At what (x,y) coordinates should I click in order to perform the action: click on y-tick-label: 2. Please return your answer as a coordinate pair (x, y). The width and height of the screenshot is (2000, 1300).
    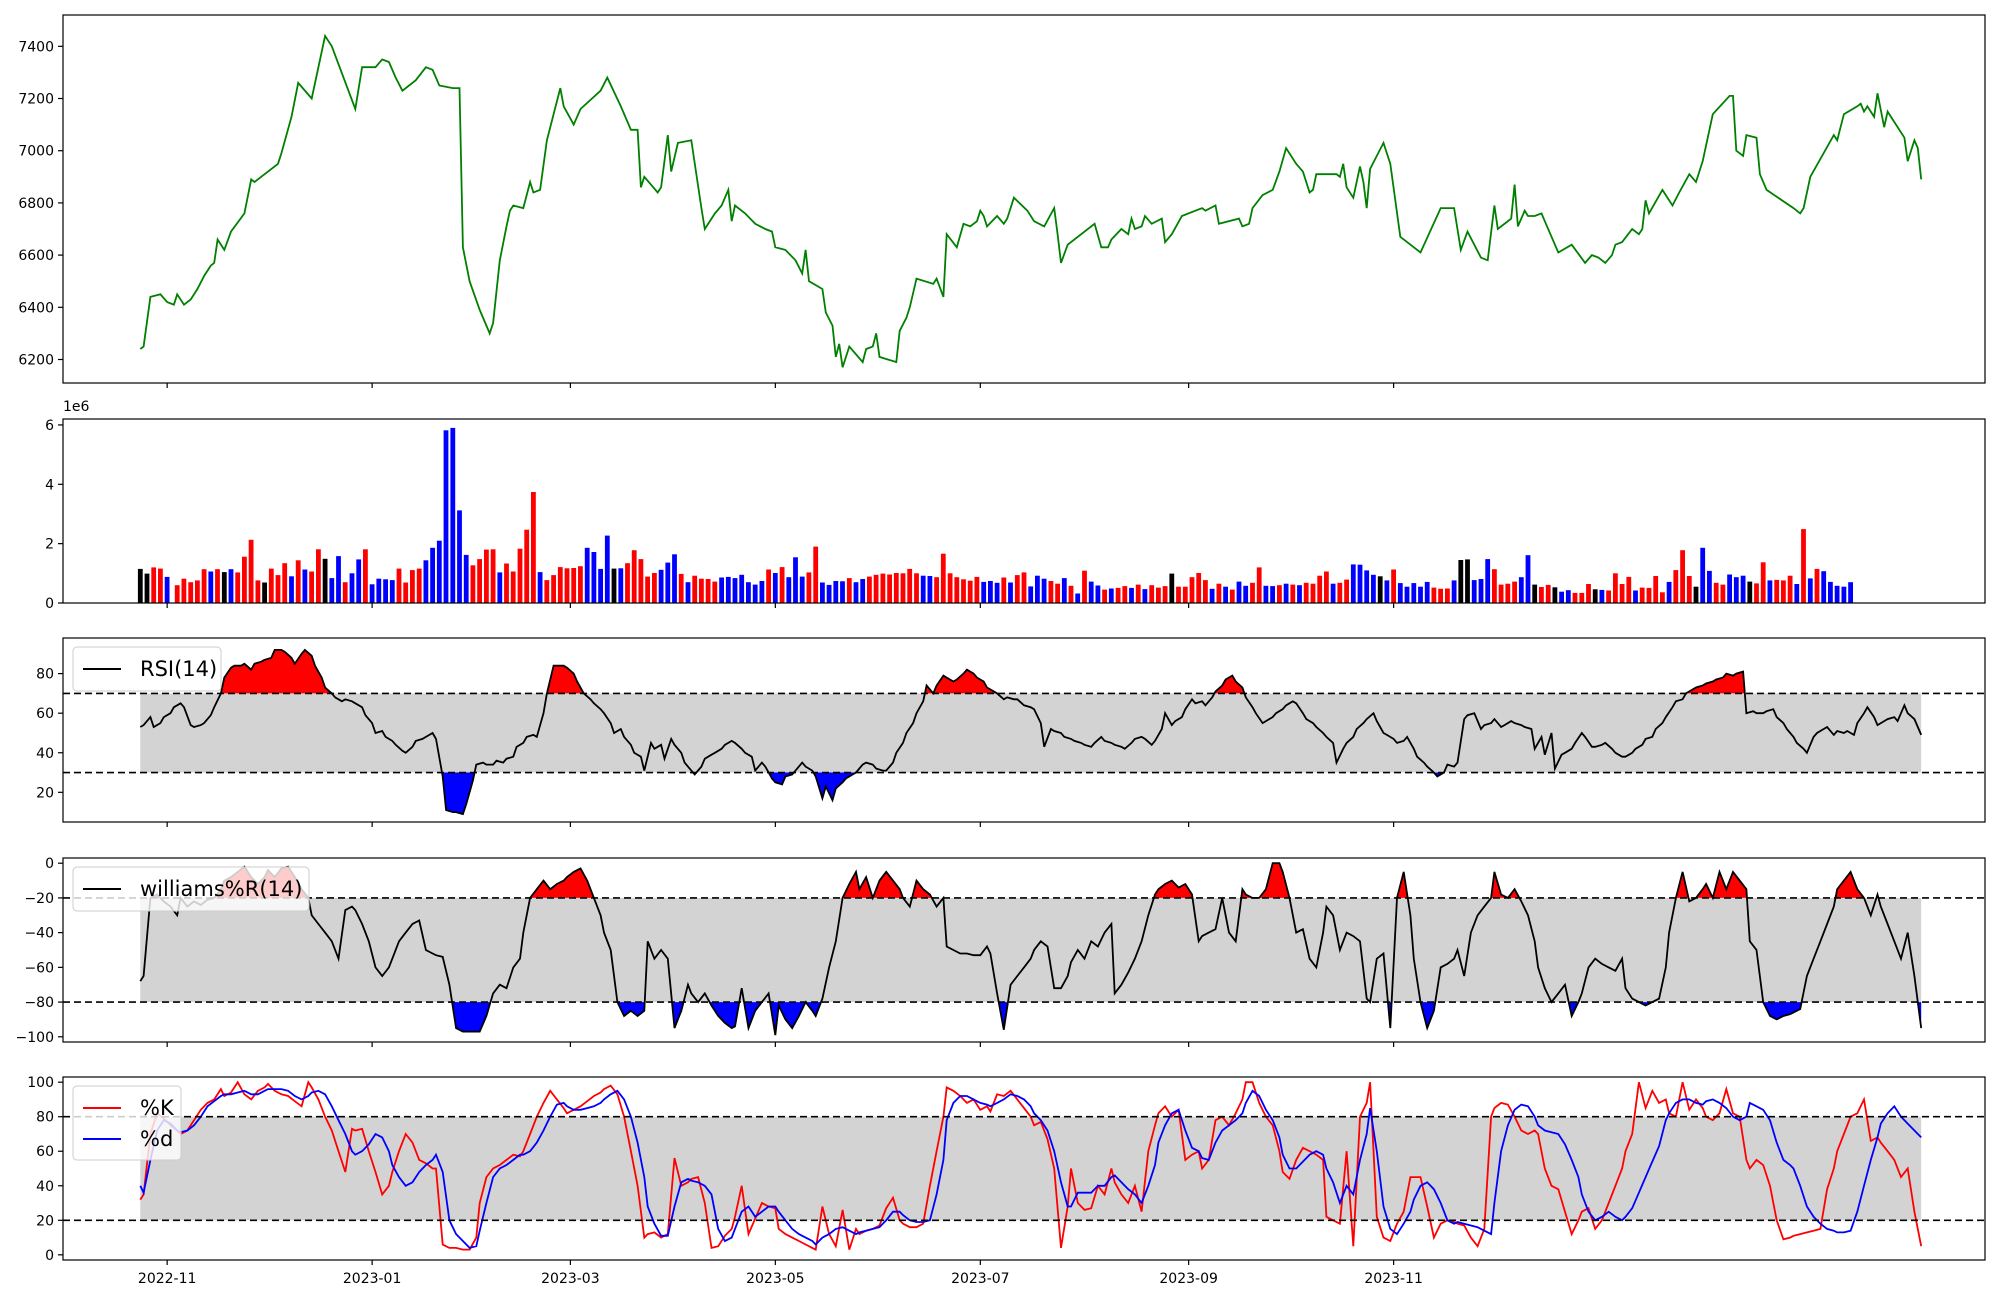
    Looking at the image, I should click on (49, 545).